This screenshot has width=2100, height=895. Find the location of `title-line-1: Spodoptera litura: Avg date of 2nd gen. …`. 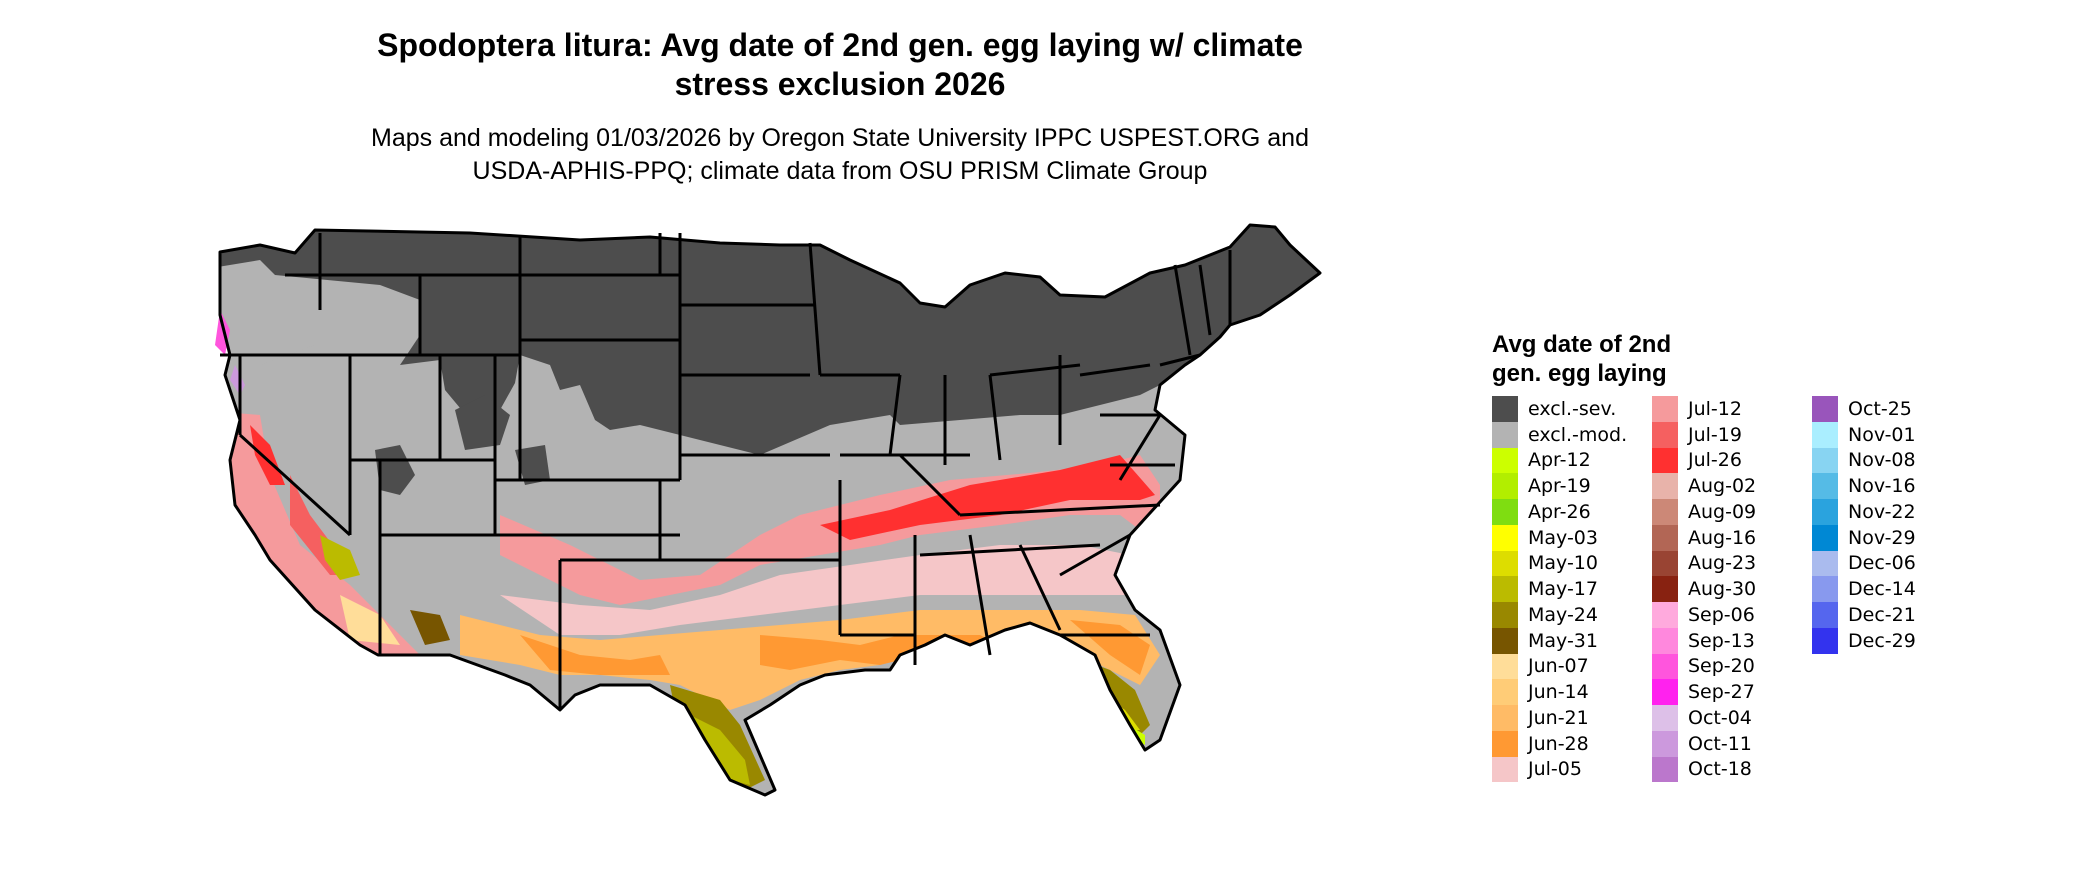

title-line-1: Spodoptera litura: Avg date of 2nd gen. … is located at coordinates (840, 45).